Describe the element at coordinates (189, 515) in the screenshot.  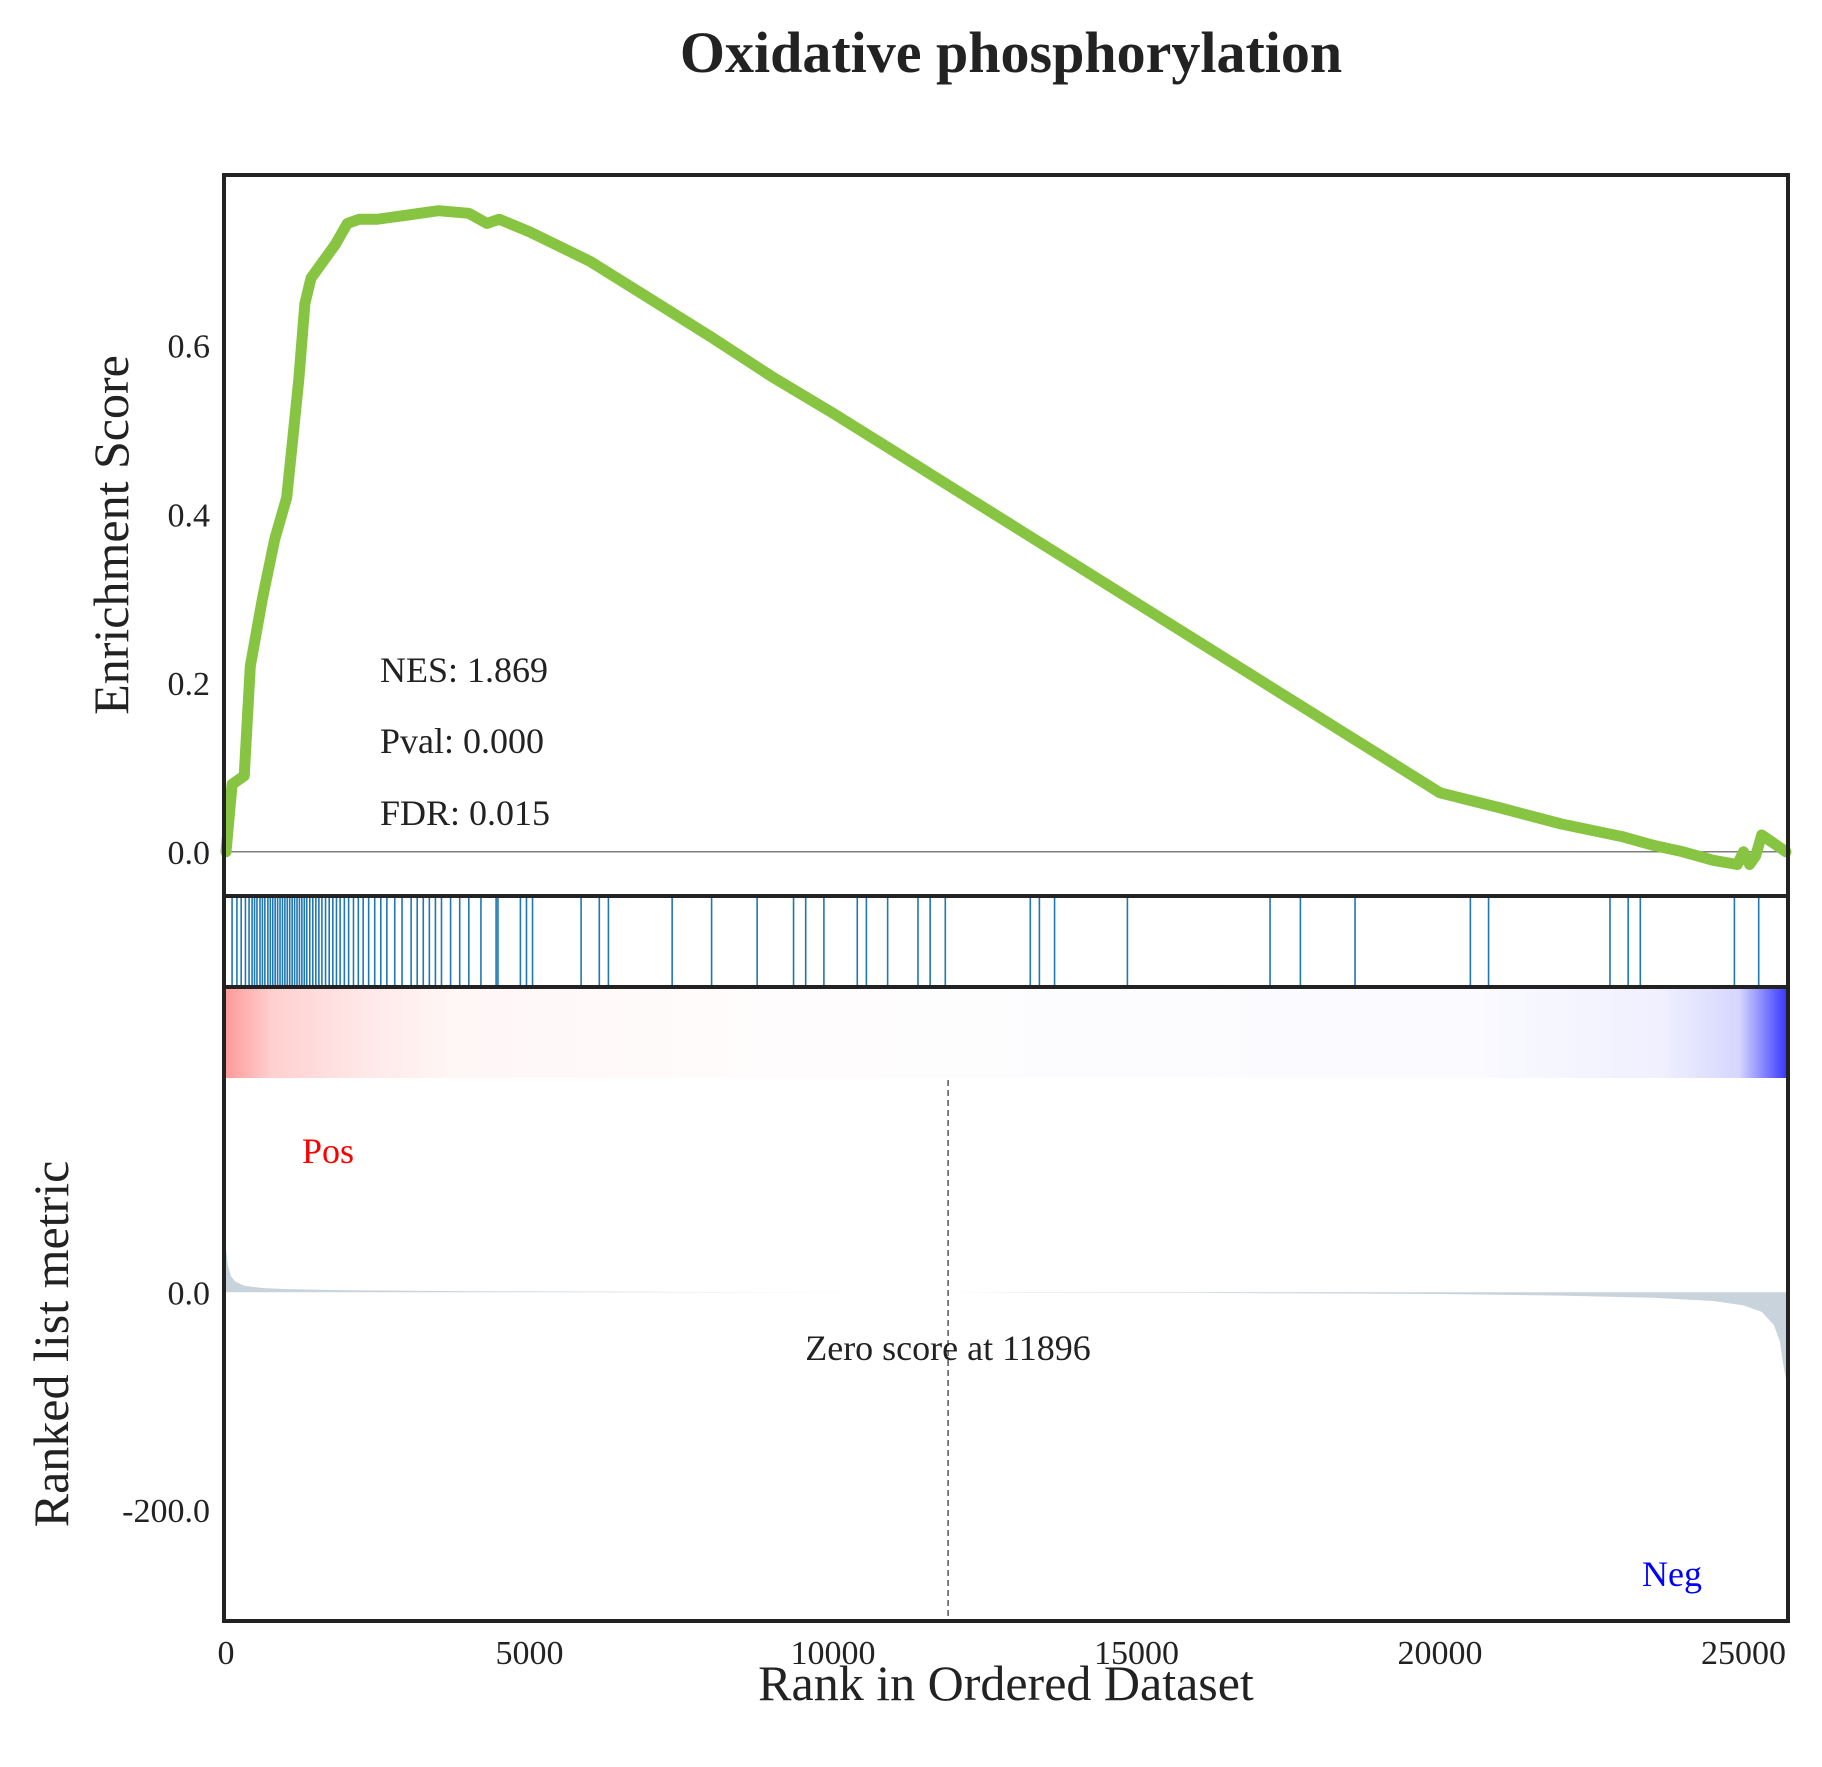
I see `es-y-tick-label: 0.4` at that location.